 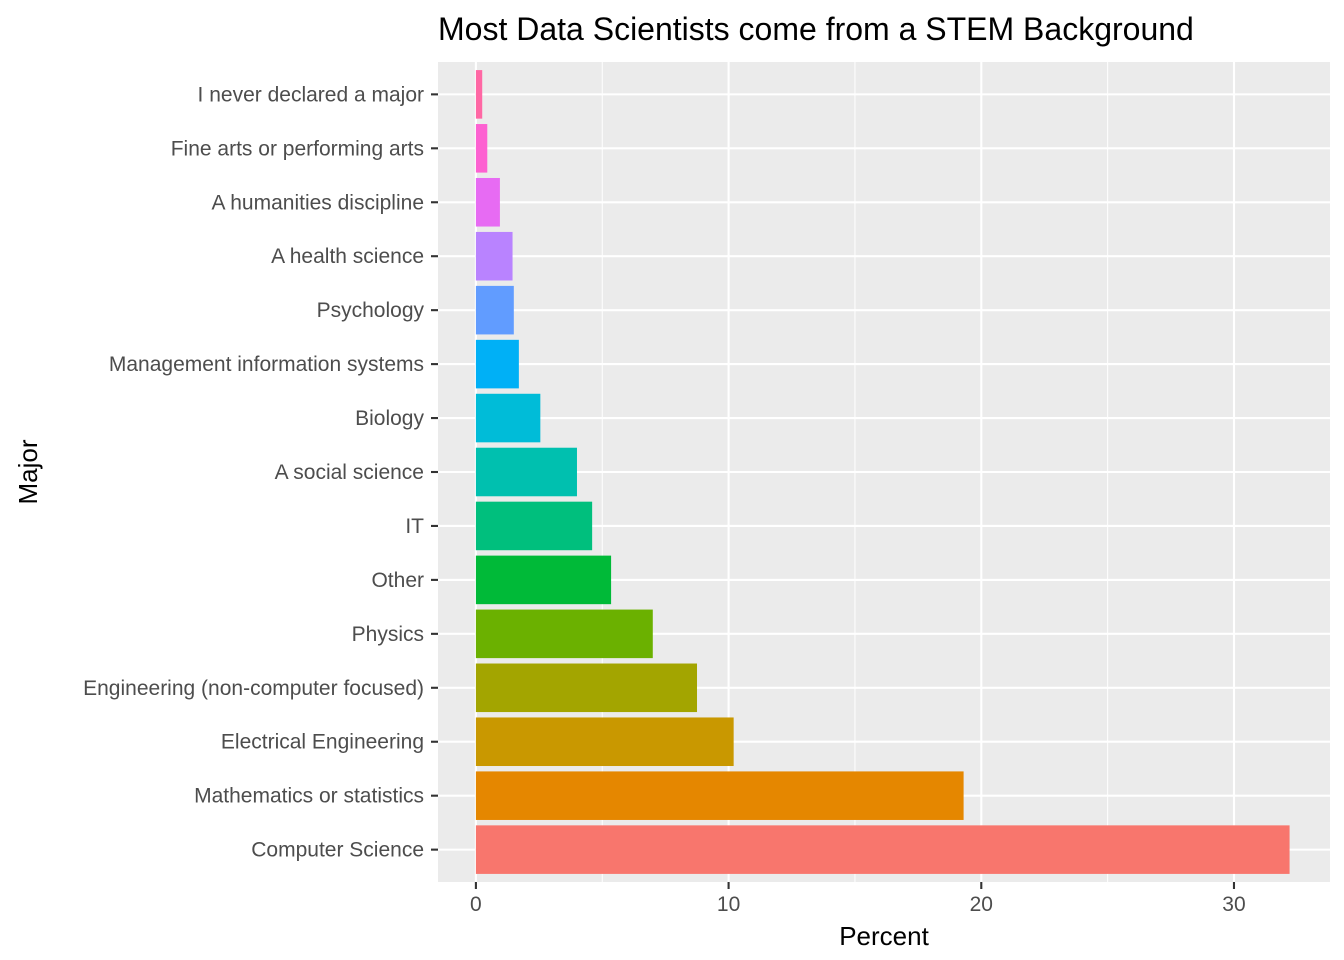 What do you see at coordinates (266, 364) in the screenshot?
I see `y-tick-label: Management information systems` at bounding box center [266, 364].